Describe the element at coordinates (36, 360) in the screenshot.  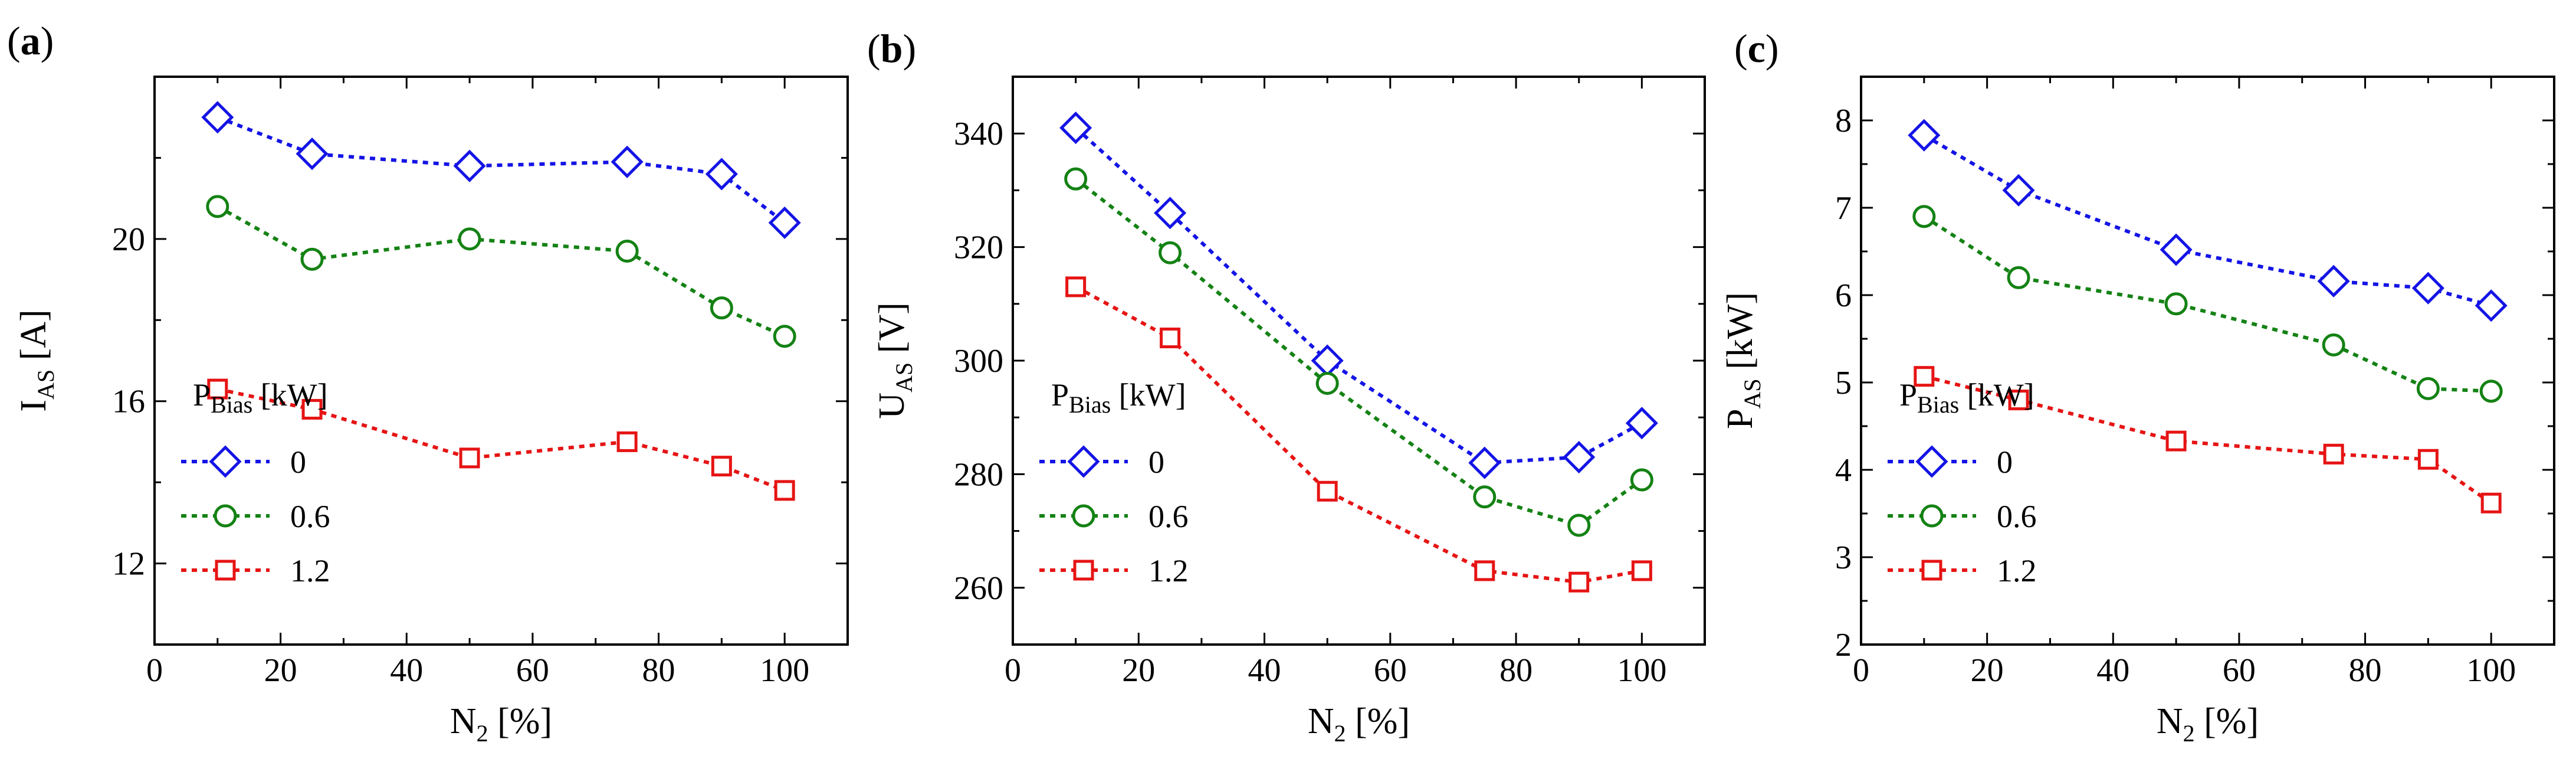
I see `y-axis-title: IAS [A]` at that location.